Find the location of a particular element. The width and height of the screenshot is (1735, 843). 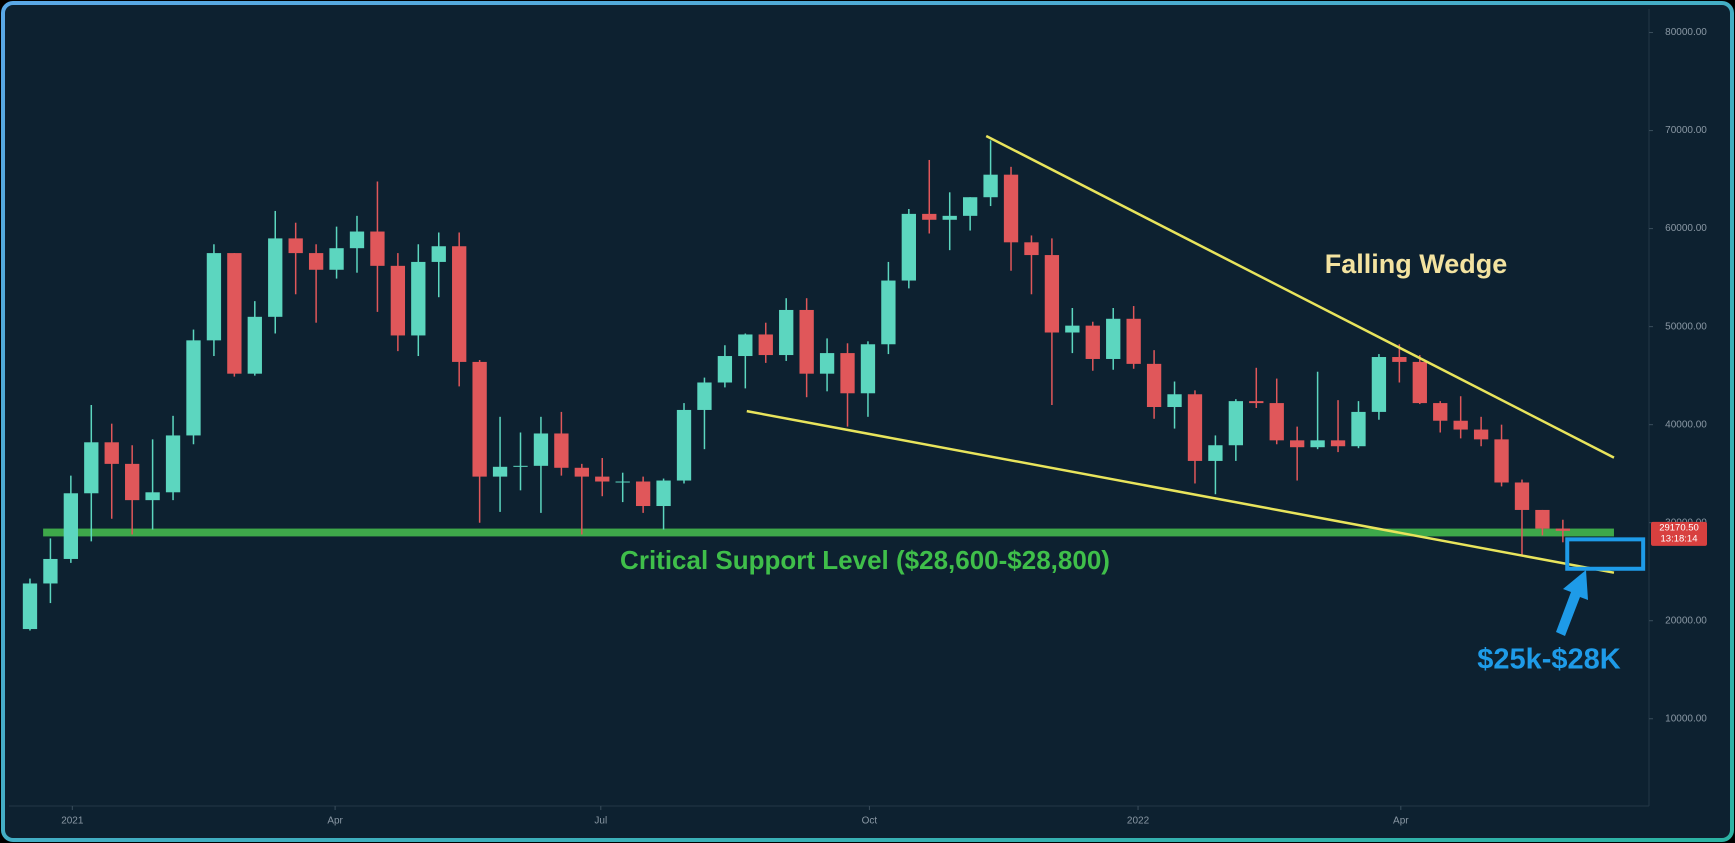

target-zone is located at coordinates (1605, 554).